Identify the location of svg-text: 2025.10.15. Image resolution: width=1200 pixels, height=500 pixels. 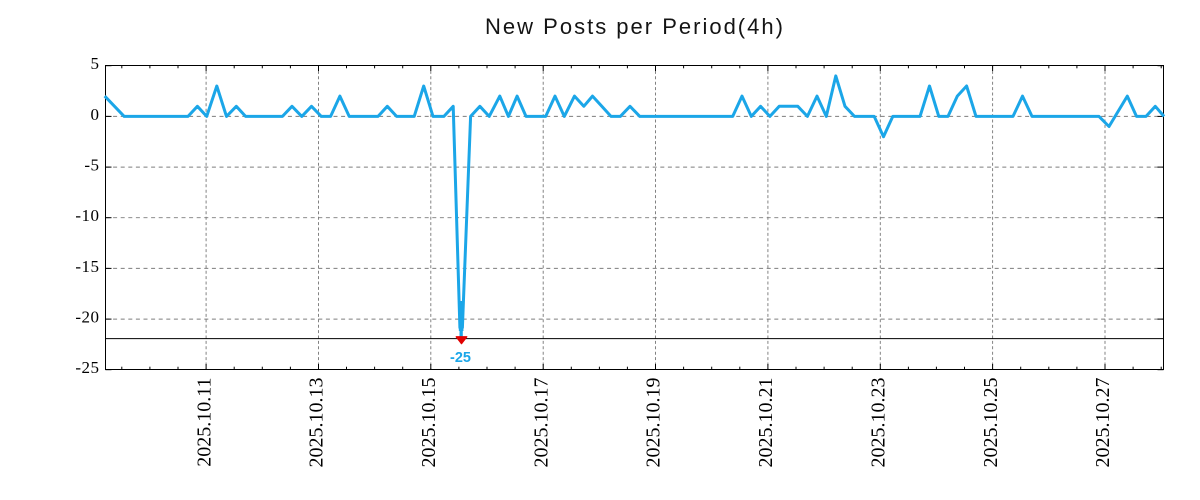
(429, 423).